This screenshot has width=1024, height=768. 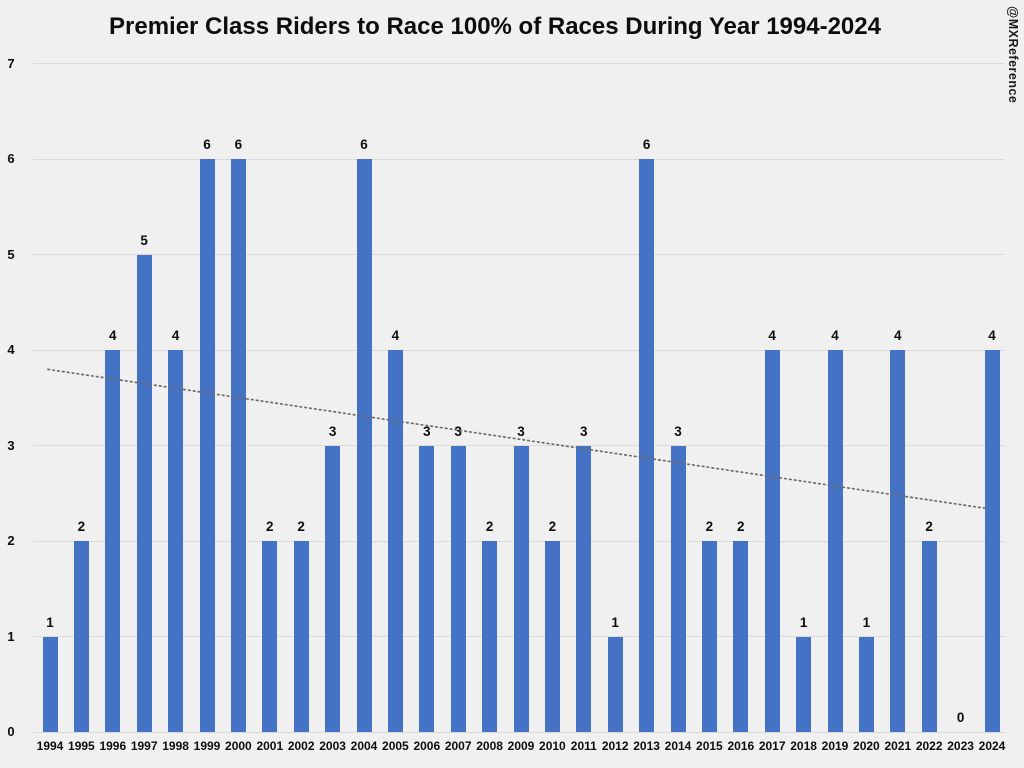 What do you see at coordinates (1013, 55) in the screenshot?
I see `watermark-credit: @MXReference` at bounding box center [1013, 55].